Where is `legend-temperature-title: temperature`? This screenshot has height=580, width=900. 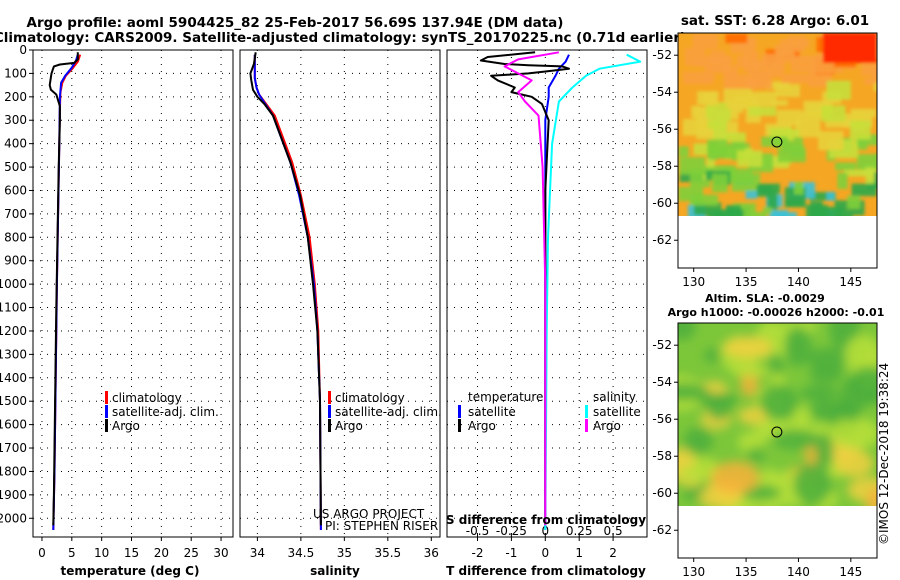 legend-temperature-title: temperature is located at coordinates (505, 397).